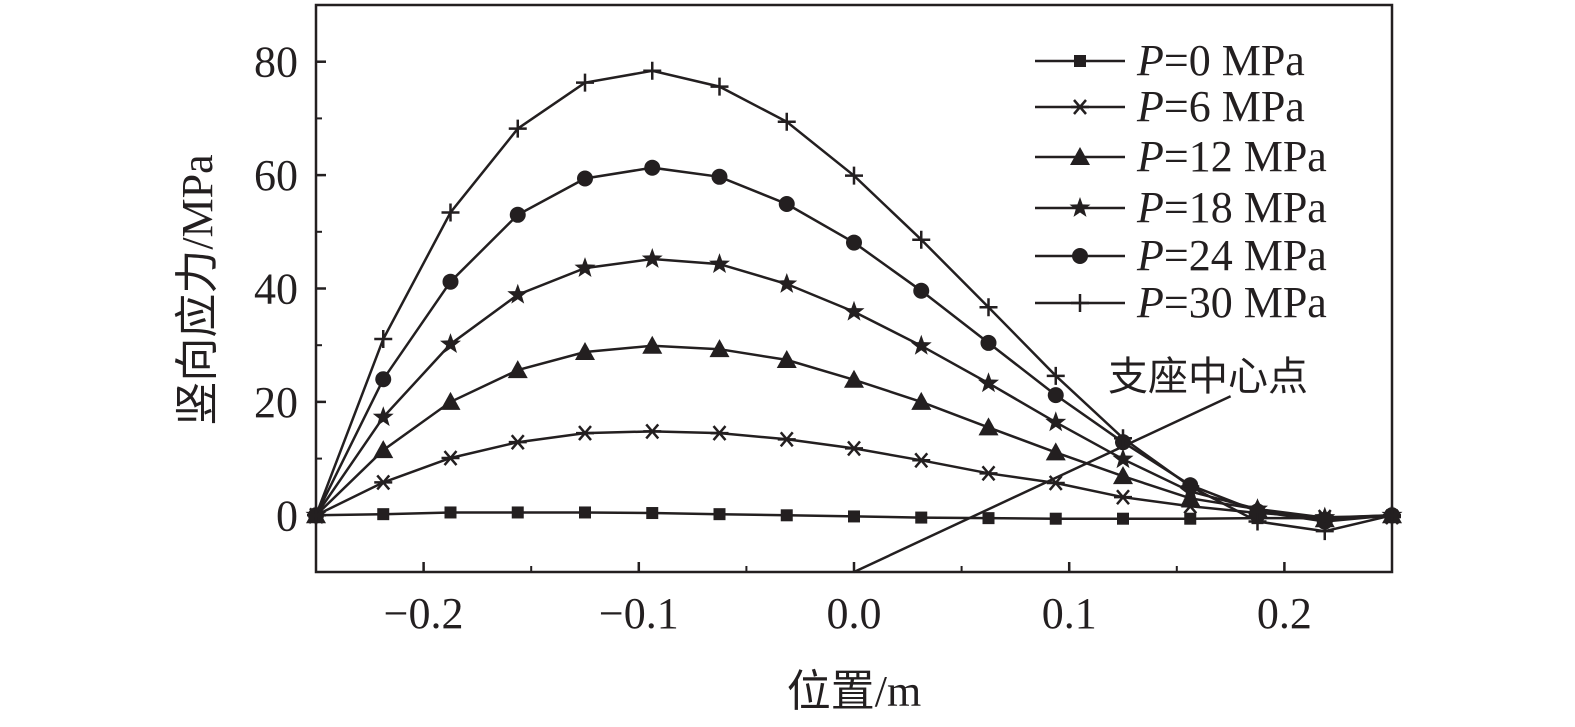  I want to click on legend-label: P=30 MPa, so click(1231, 302).